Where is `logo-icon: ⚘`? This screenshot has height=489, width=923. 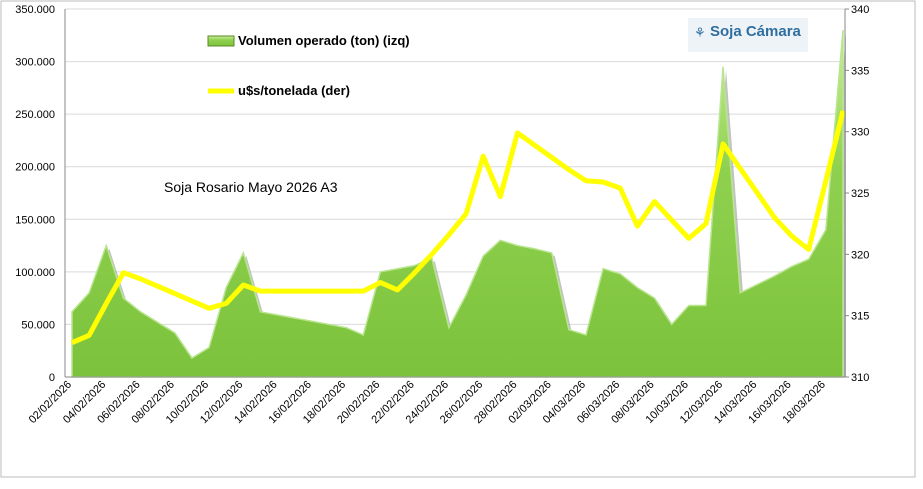 logo-icon: ⚘ is located at coordinates (700, 32).